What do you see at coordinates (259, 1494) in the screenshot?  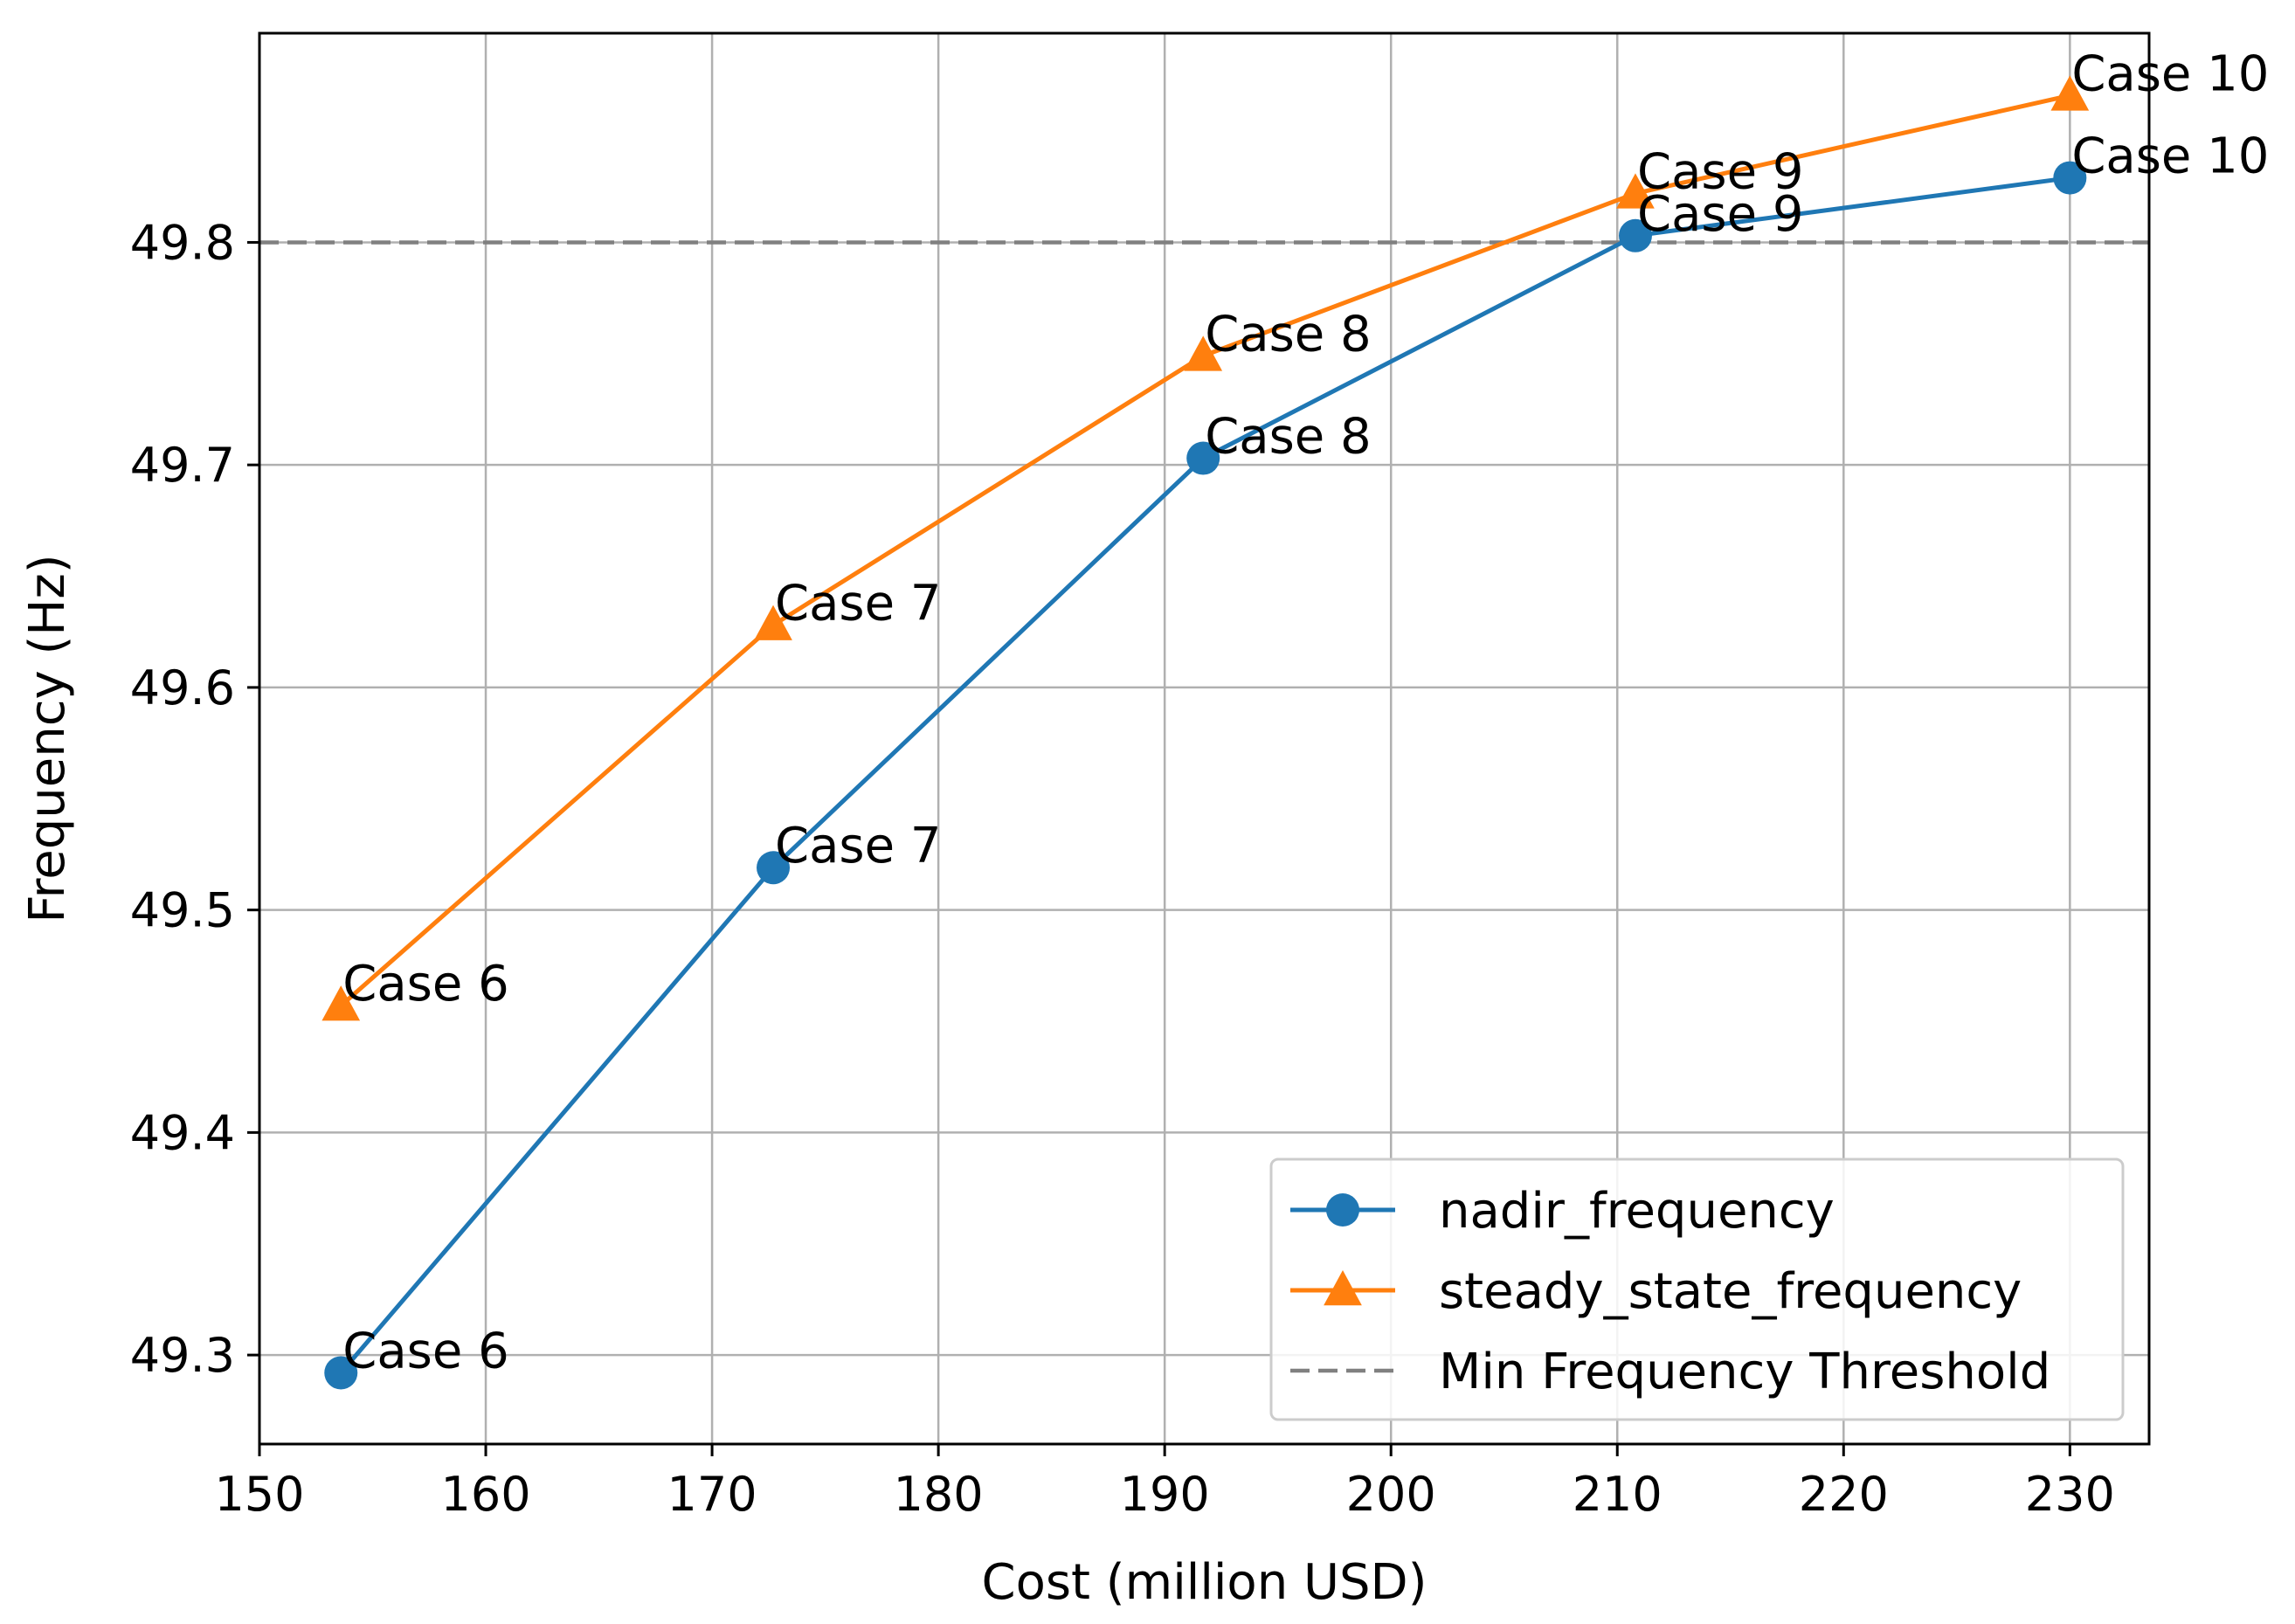 I see `x-tick-label: 150` at bounding box center [259, 1494].